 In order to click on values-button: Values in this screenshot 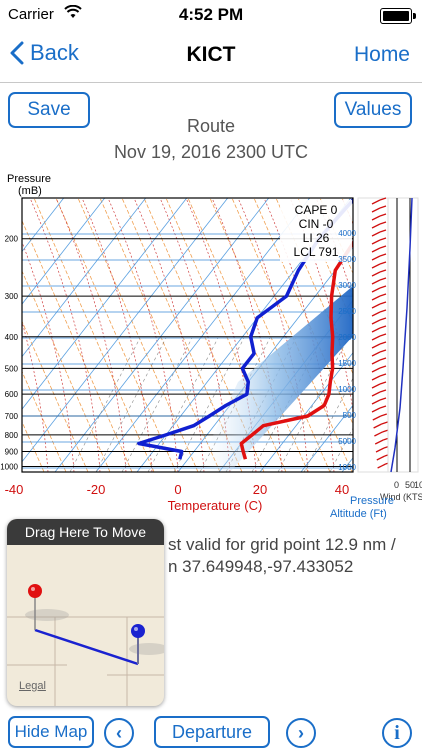, I will do `click(373, 110)`.